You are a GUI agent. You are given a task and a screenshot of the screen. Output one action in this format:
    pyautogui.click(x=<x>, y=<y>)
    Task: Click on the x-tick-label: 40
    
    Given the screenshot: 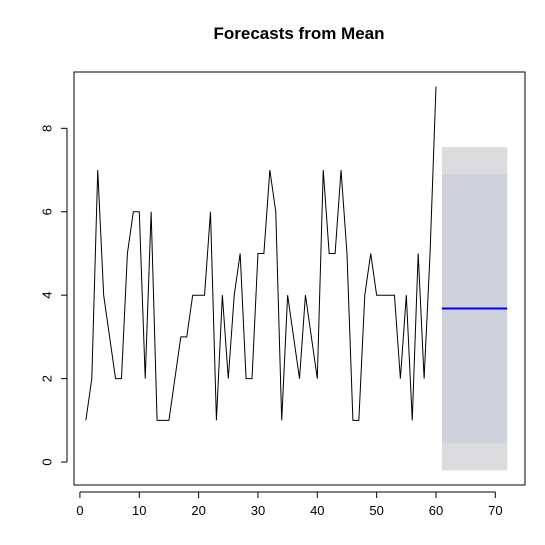 What is the action you would take?
    pyautogui.click(x=317, y=510)
    